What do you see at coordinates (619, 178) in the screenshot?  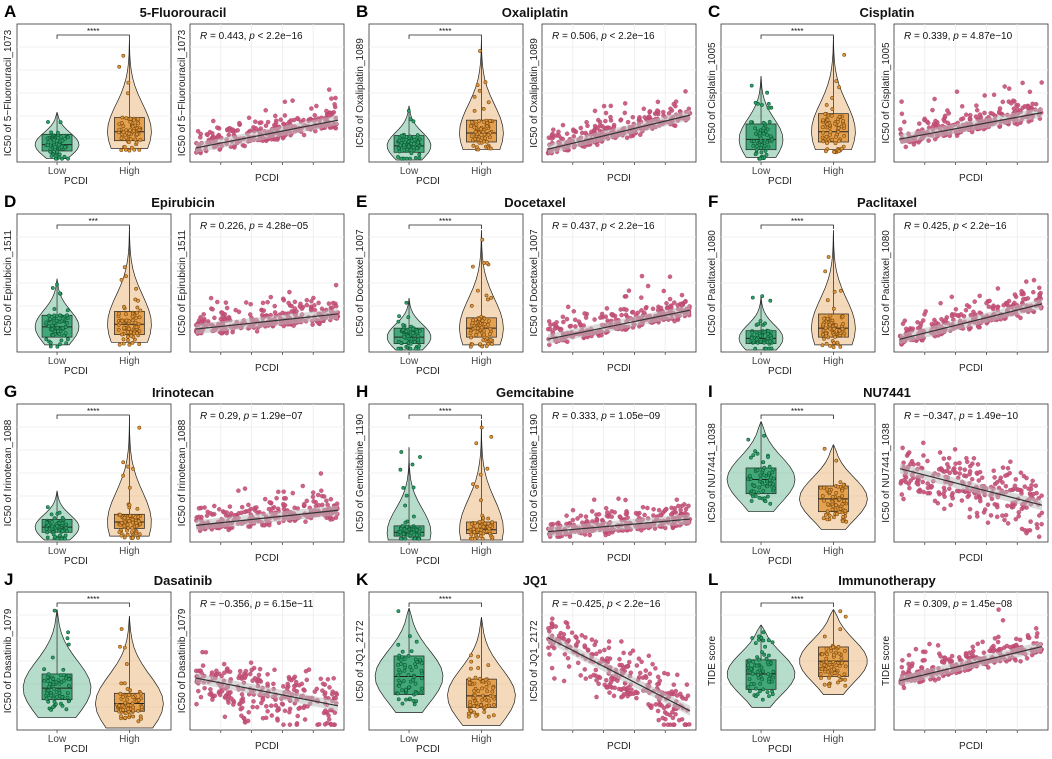 I see `scatter-x-label: PCDI` at bounding box center [619, 178].